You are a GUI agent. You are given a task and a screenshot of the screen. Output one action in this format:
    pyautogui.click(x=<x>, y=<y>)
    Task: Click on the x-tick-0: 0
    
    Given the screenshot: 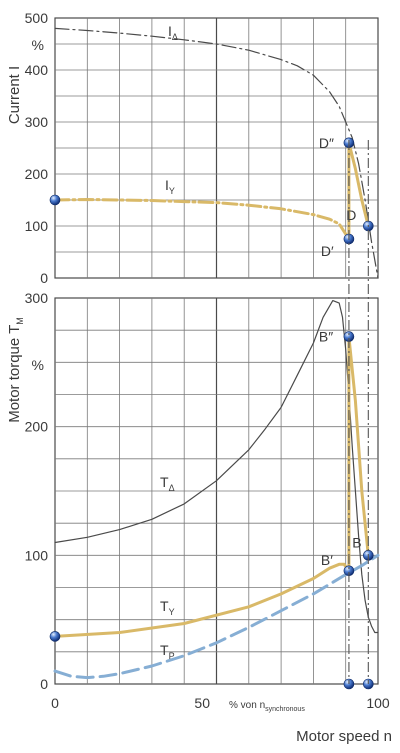 What is the action you would take?
    pyautogui.click(x=55, y=703)
    